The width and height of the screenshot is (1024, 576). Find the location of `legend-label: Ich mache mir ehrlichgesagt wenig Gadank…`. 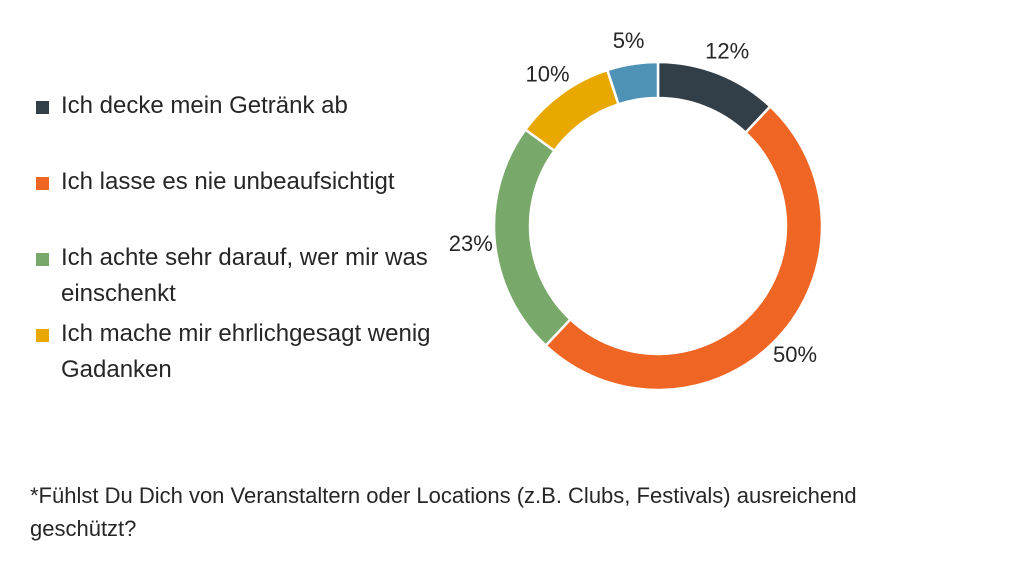

legend-label: Ich mache mir ehrlichgesagt wenig Gadank… is located at coordinates (246, 351).